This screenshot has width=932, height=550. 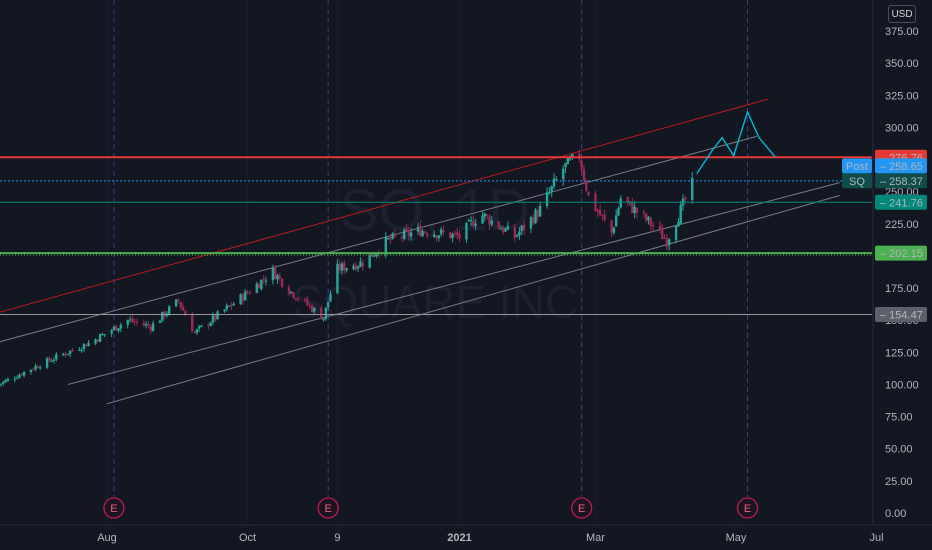 I want to click on time-tick-label: Mar, so click(x=595, y=538).